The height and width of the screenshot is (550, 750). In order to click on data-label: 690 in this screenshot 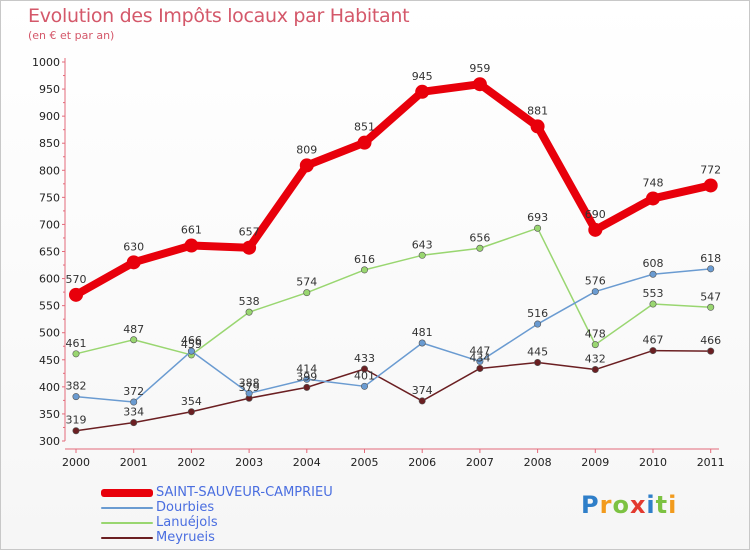, I will do `click(595, 214)`.